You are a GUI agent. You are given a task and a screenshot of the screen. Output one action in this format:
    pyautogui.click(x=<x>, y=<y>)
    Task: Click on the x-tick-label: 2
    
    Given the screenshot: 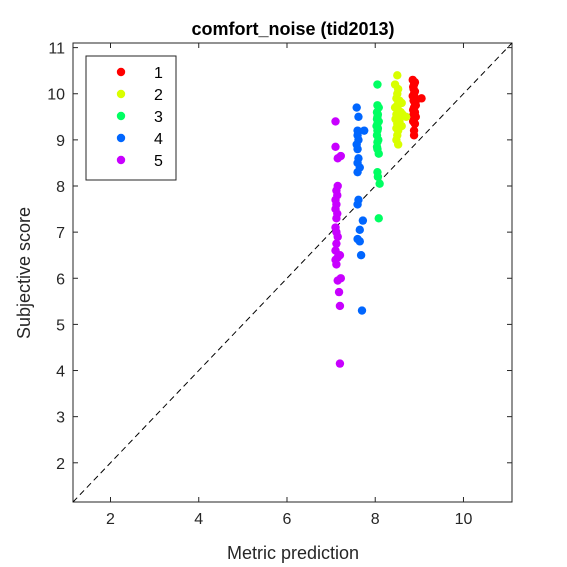 What is the action you would take?
    pyautogui.click(x=110, y=519)
    